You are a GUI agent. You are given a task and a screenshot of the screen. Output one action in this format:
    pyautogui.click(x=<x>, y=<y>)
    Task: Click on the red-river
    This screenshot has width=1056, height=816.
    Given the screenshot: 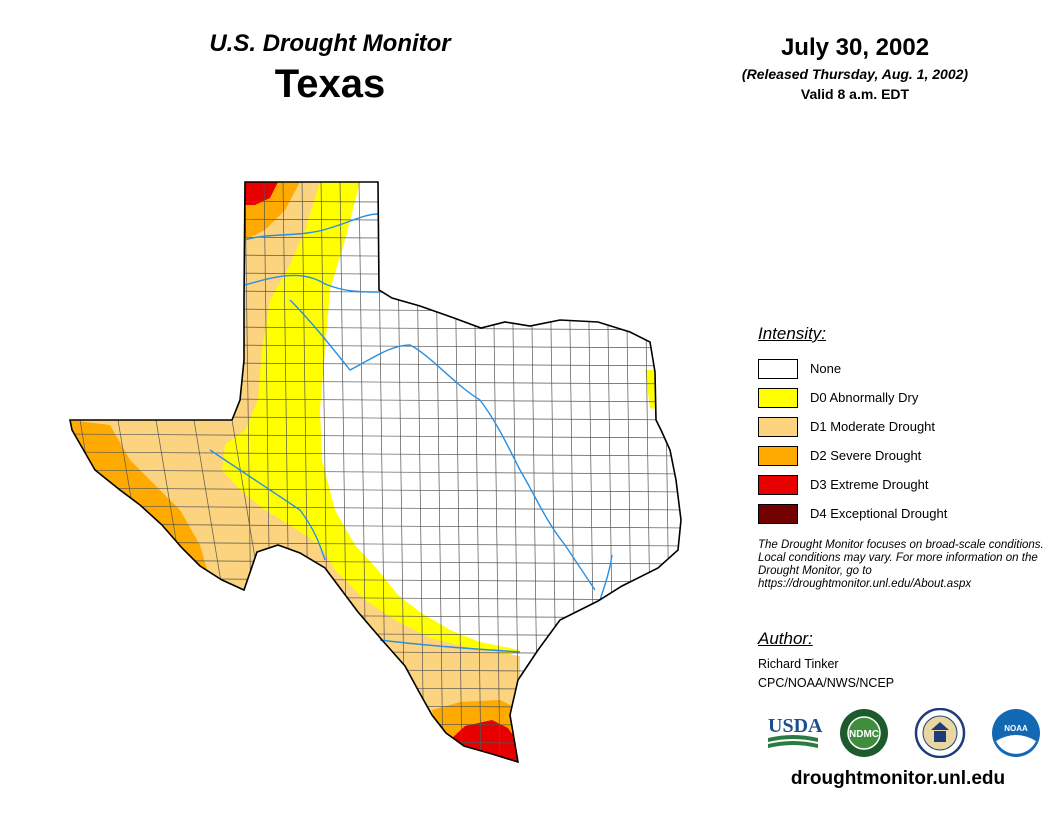 What is the action you would take?
    pyautogui.click(x=312, y=283)
    